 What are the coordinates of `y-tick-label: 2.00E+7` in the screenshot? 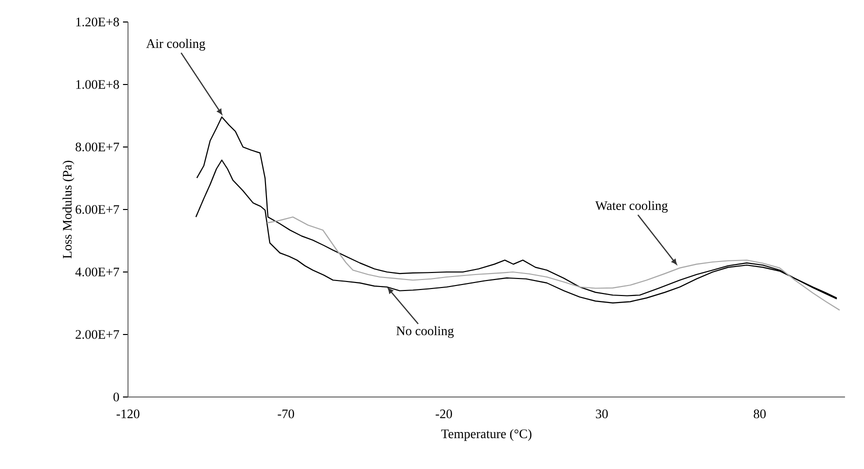 It's located at (98, 334).